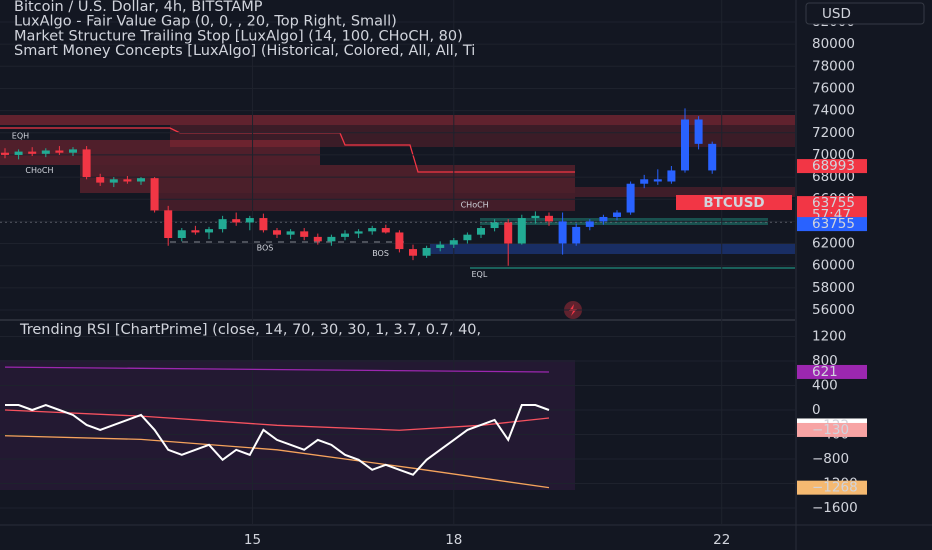  I want to click on y-tick-label: −1600, so click(835, 508).